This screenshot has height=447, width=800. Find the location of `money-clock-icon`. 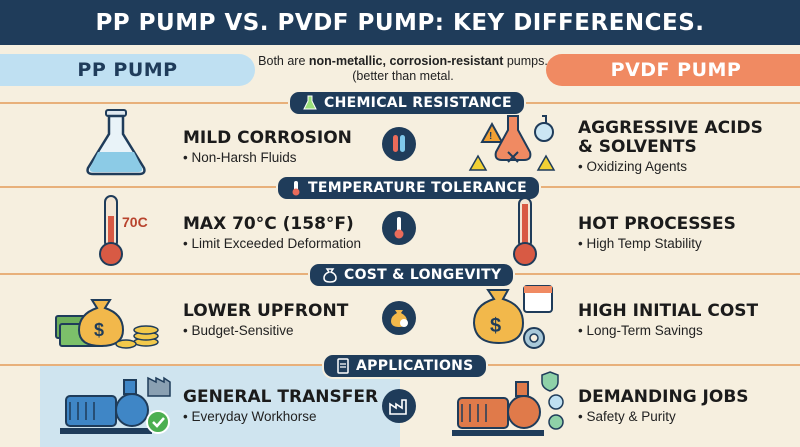

money-clock-icon is located at coordinates (399, 318).